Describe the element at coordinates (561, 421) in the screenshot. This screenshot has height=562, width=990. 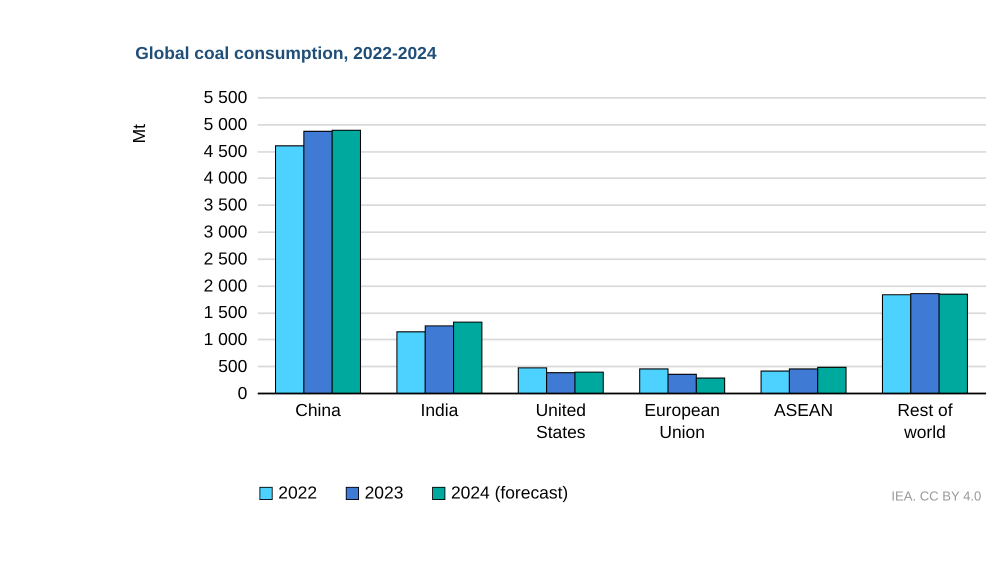
I see `x-tick-label: United States` at that location.